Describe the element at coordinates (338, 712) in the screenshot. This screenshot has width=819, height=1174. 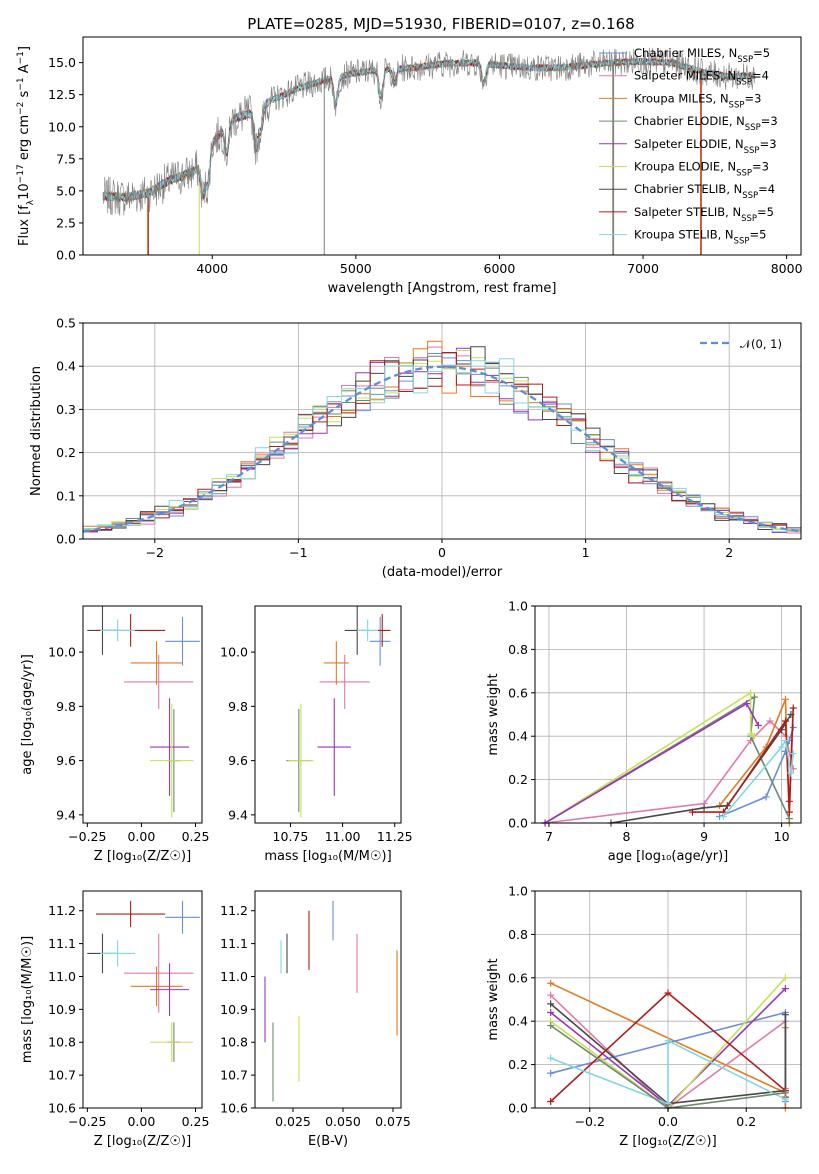
I see `errorbars` at that location.